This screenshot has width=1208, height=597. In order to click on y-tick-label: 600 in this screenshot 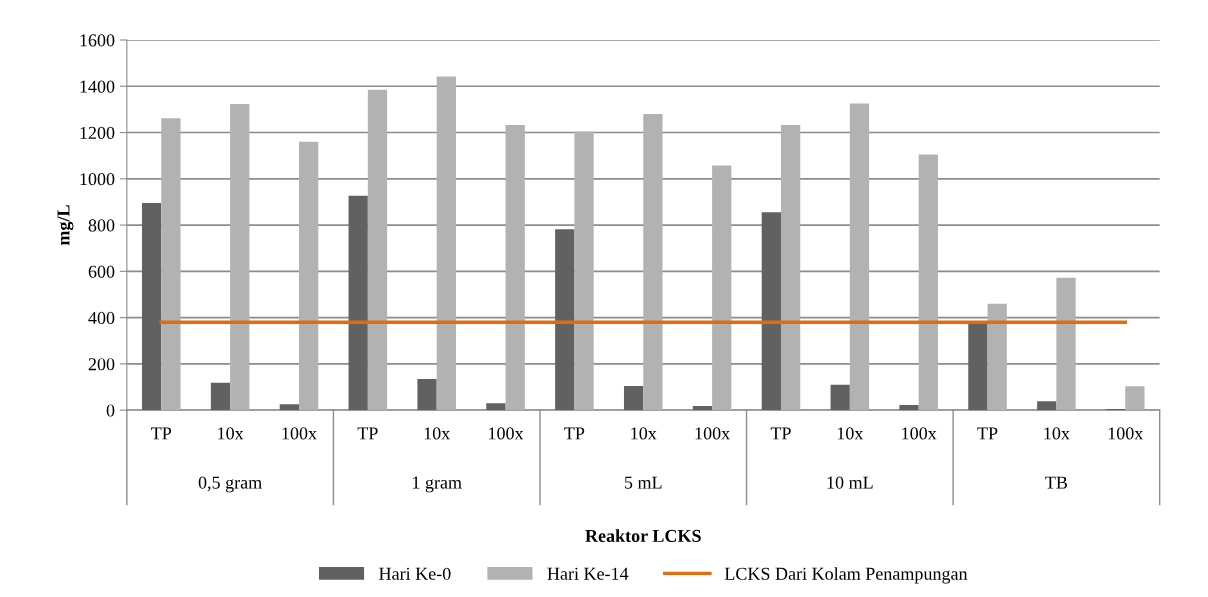, I will do `click(101, 271)`.